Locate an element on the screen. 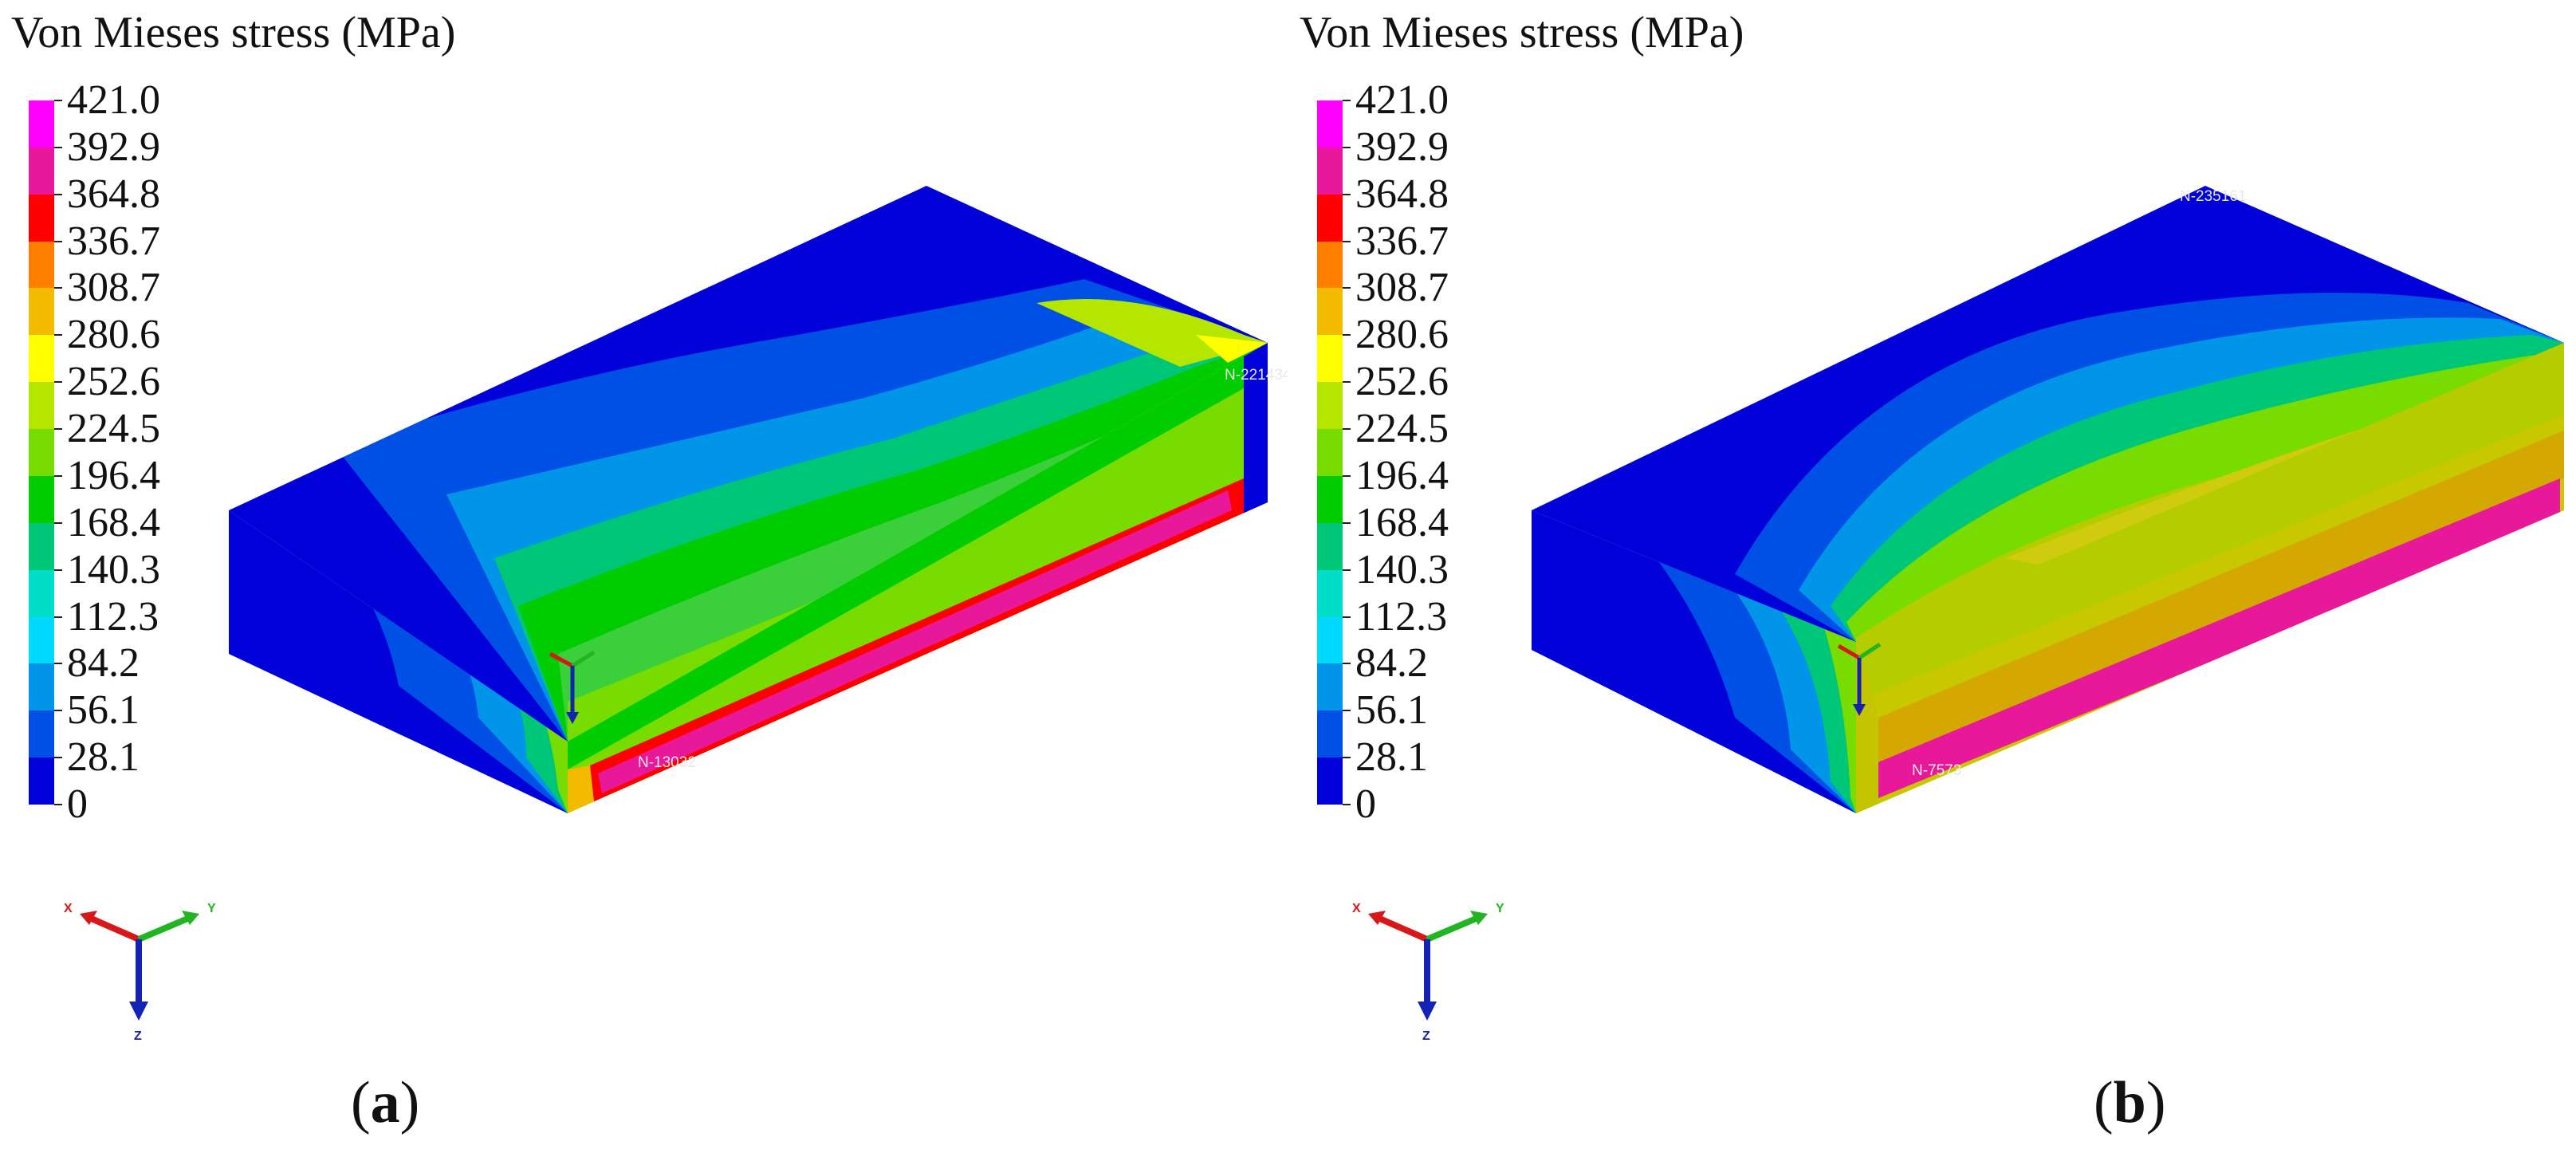 This screenshot has height=1157, width=2576. node-label: N-13032 is located at coordinates (667, 763).